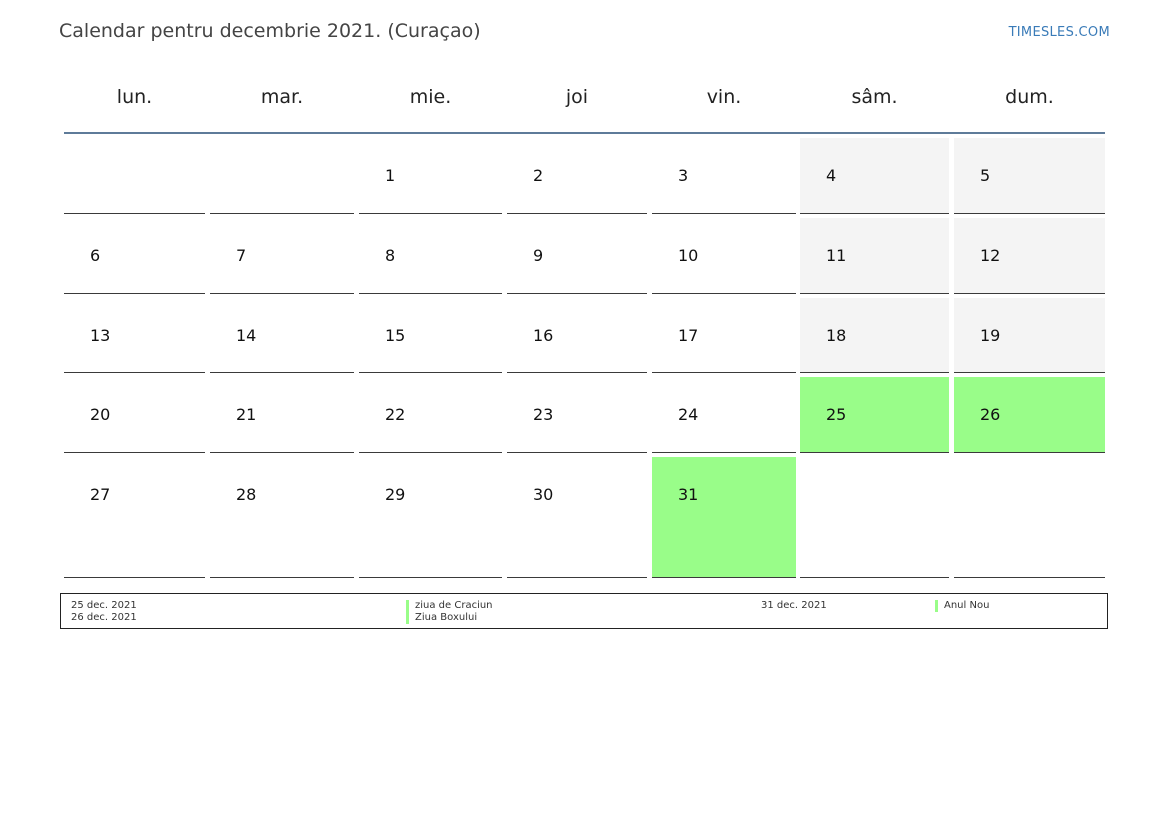 This screenshot has width=1169, height=827. What do you see at coordinates (831, 175) in the screenshot?
I see `day-number: 4` at bounding box center [831, 175].